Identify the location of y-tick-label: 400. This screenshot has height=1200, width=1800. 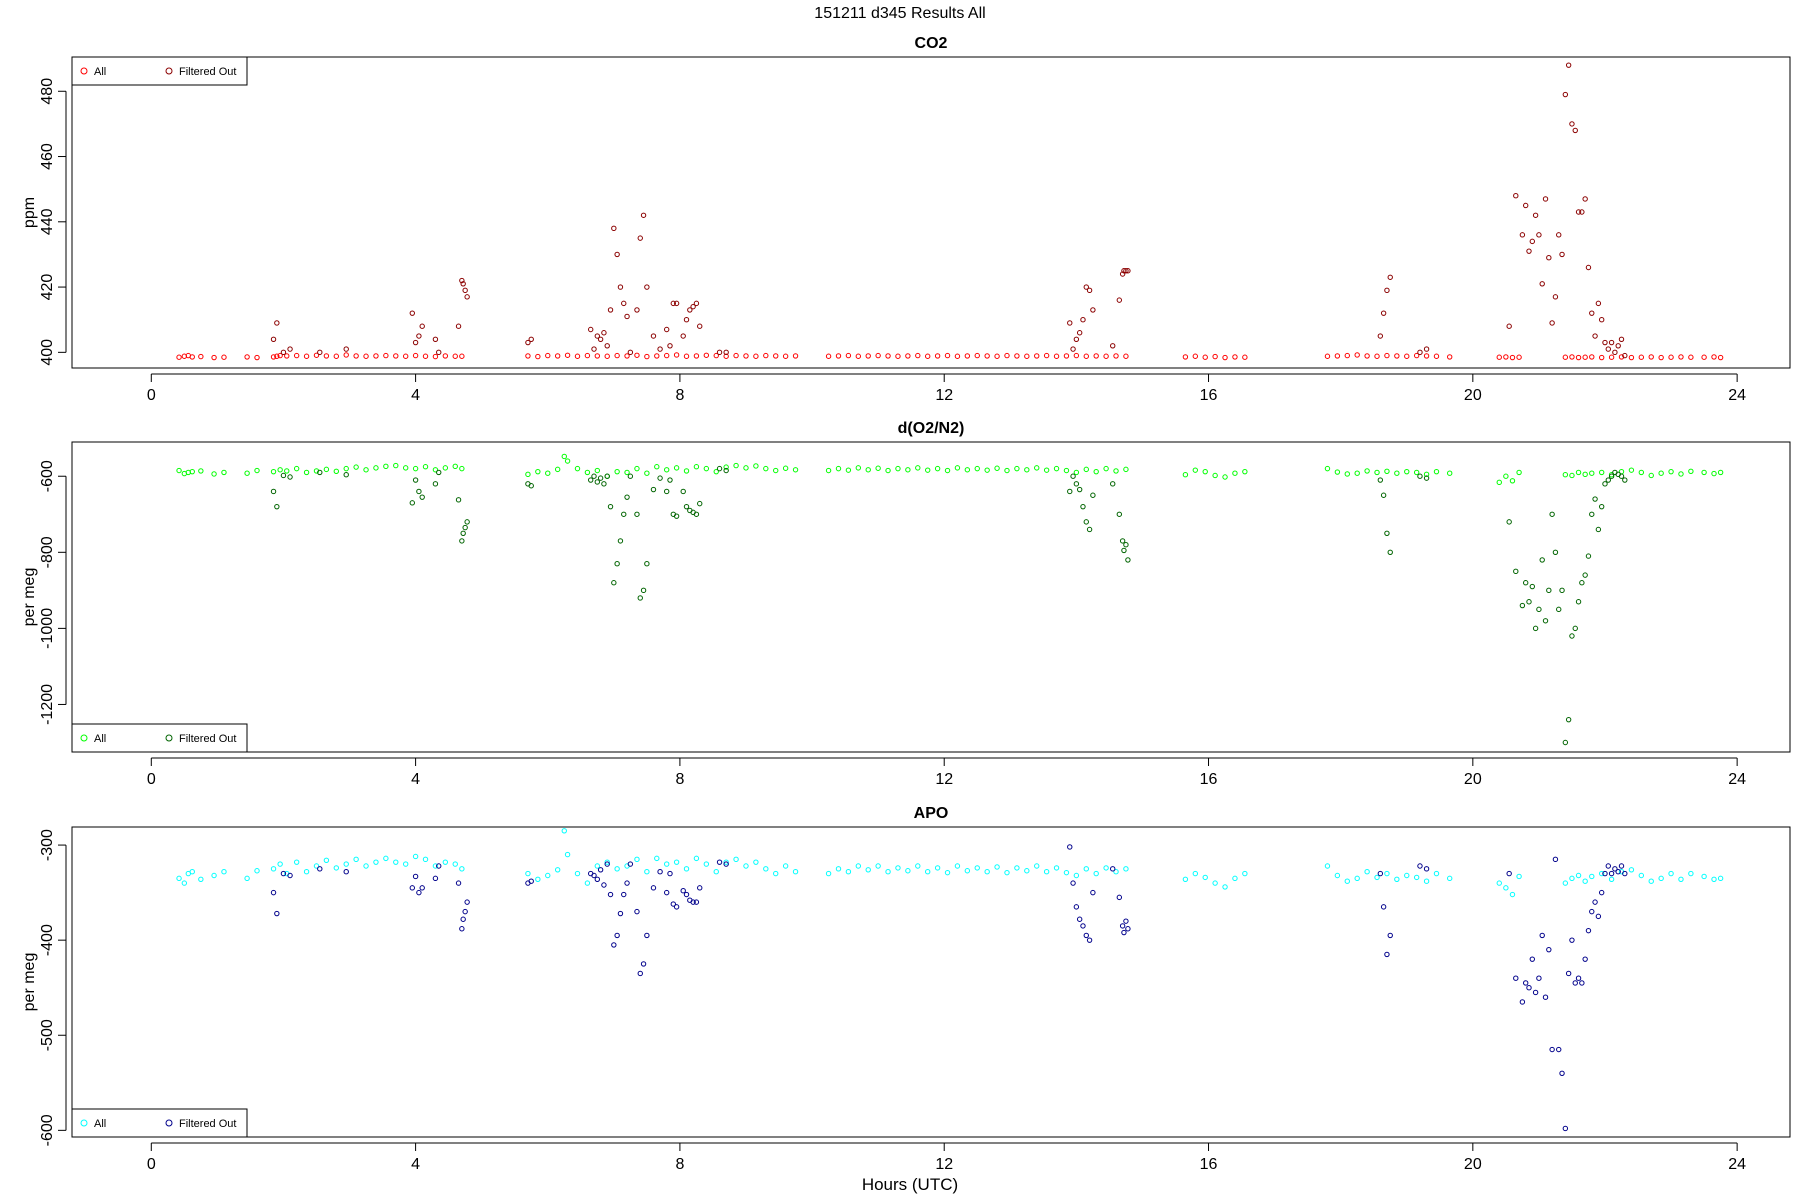
(47, 352).